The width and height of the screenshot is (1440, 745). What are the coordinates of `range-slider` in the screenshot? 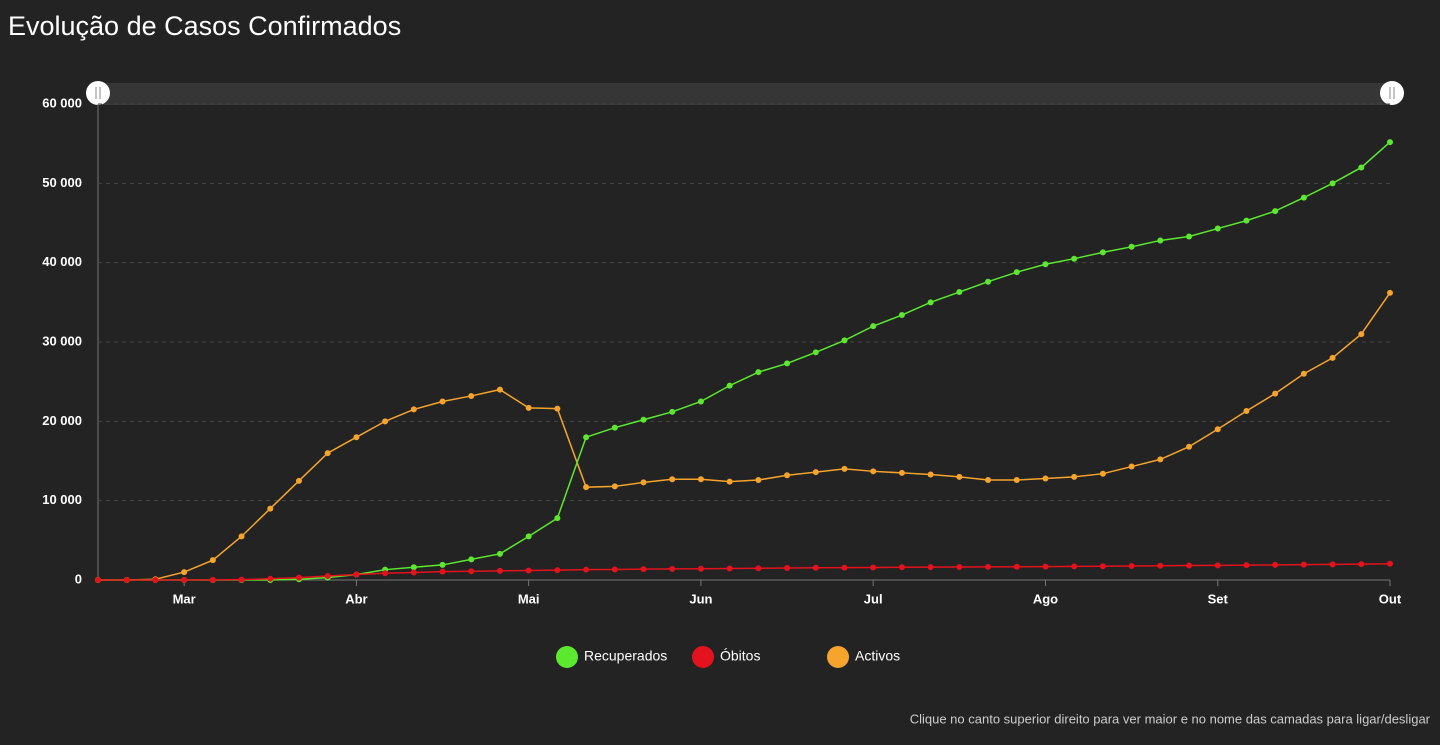 It's located at (745, 94).